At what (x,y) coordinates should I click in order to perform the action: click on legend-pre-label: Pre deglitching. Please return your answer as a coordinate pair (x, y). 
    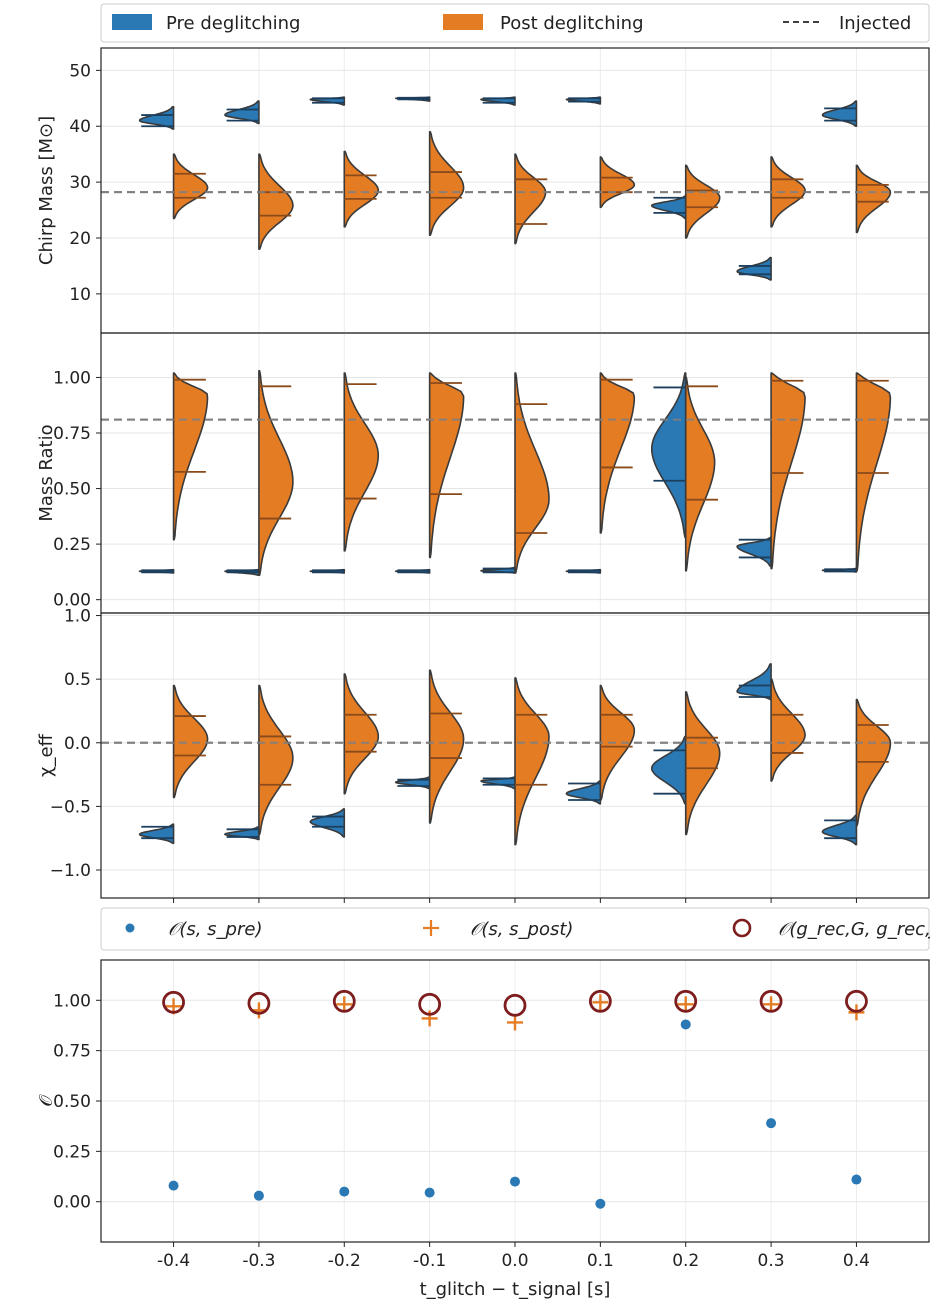
    Looking at the image, I should click on (233, 23).